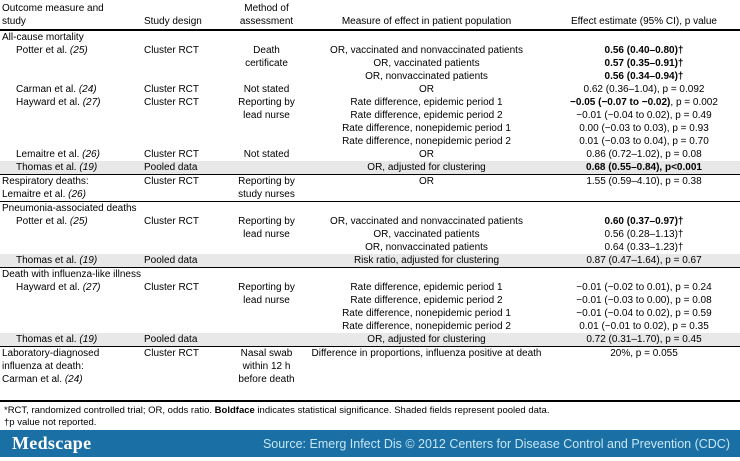 This screenshot has width=740, height=461. What do you see at coordinates (70, 188) in the screenshot?
I see `outcome-cell: Respiratory deaths: Lemaitre et al. (26)` at bounding box center [70, 188].